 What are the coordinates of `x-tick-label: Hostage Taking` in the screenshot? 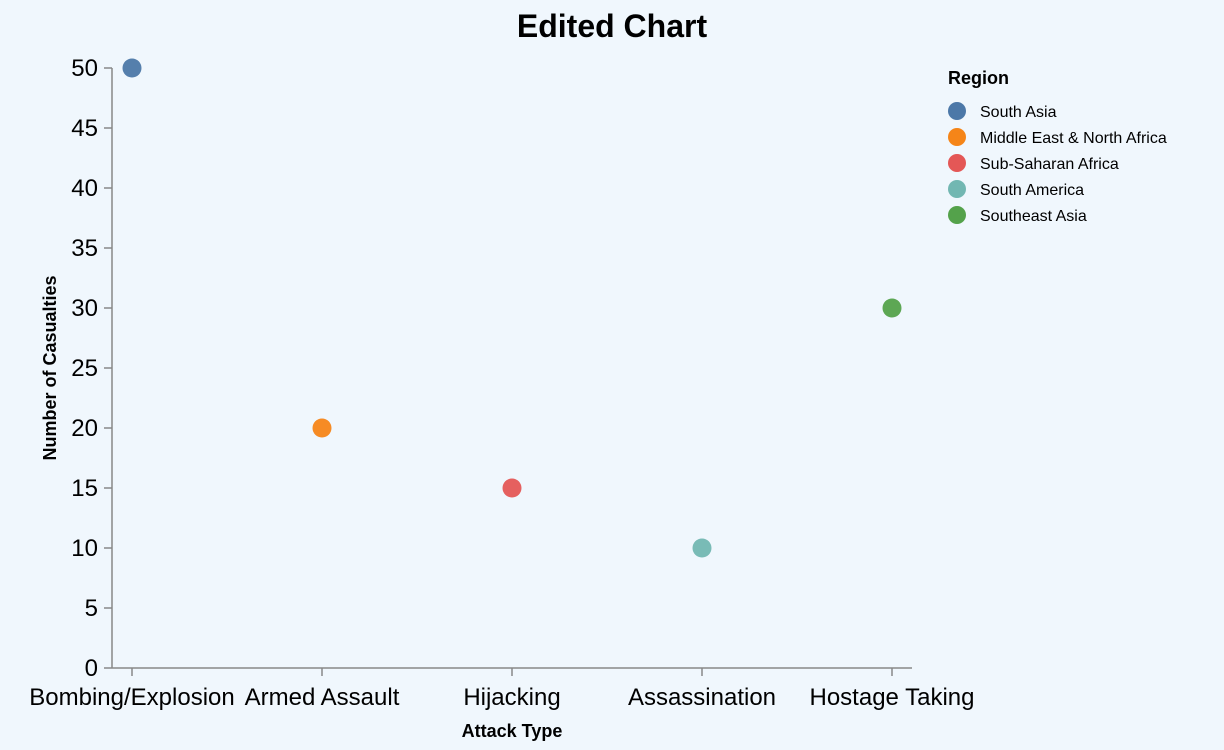 It's located at (892, 697).